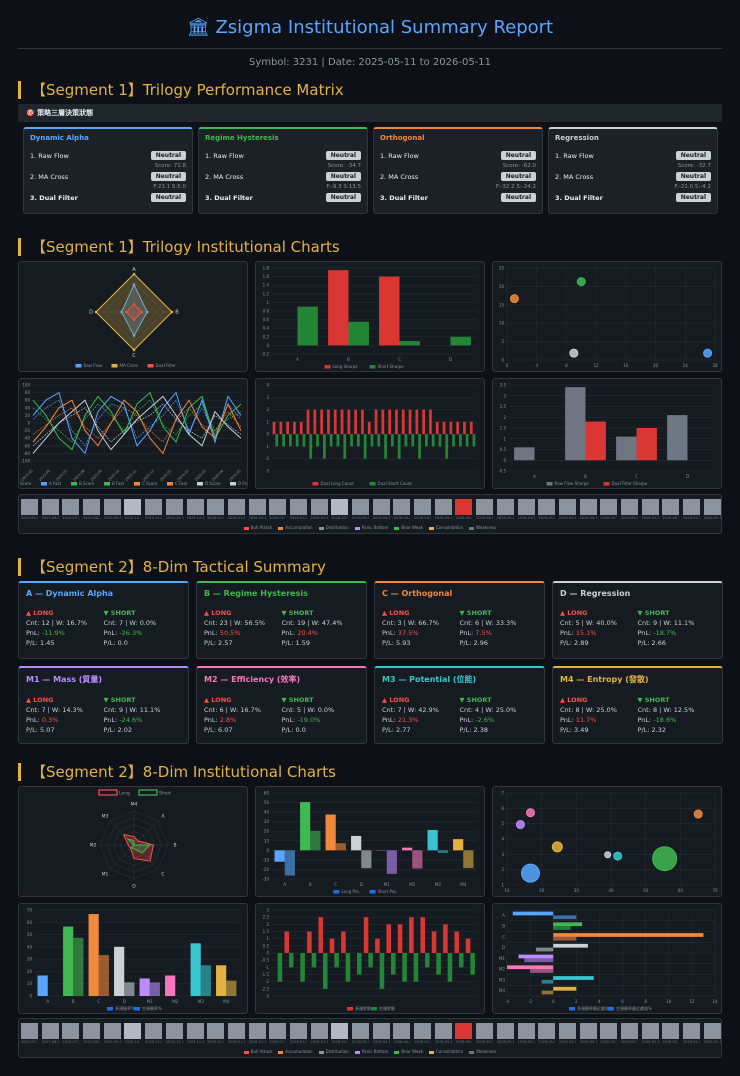 The image size is (740, 1076). What do you see at coordinates (502, 793) in the screenshot?
I see `y-tick-label: 7` at bounding box center [502, 793].